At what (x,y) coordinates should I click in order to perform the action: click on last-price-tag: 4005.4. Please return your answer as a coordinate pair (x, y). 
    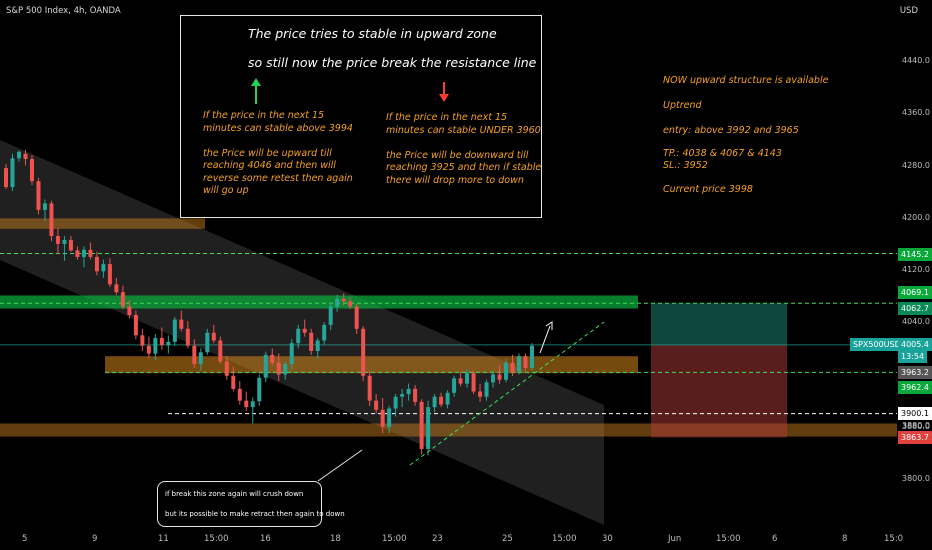
    Looking at the image, I should click on (915, 344).